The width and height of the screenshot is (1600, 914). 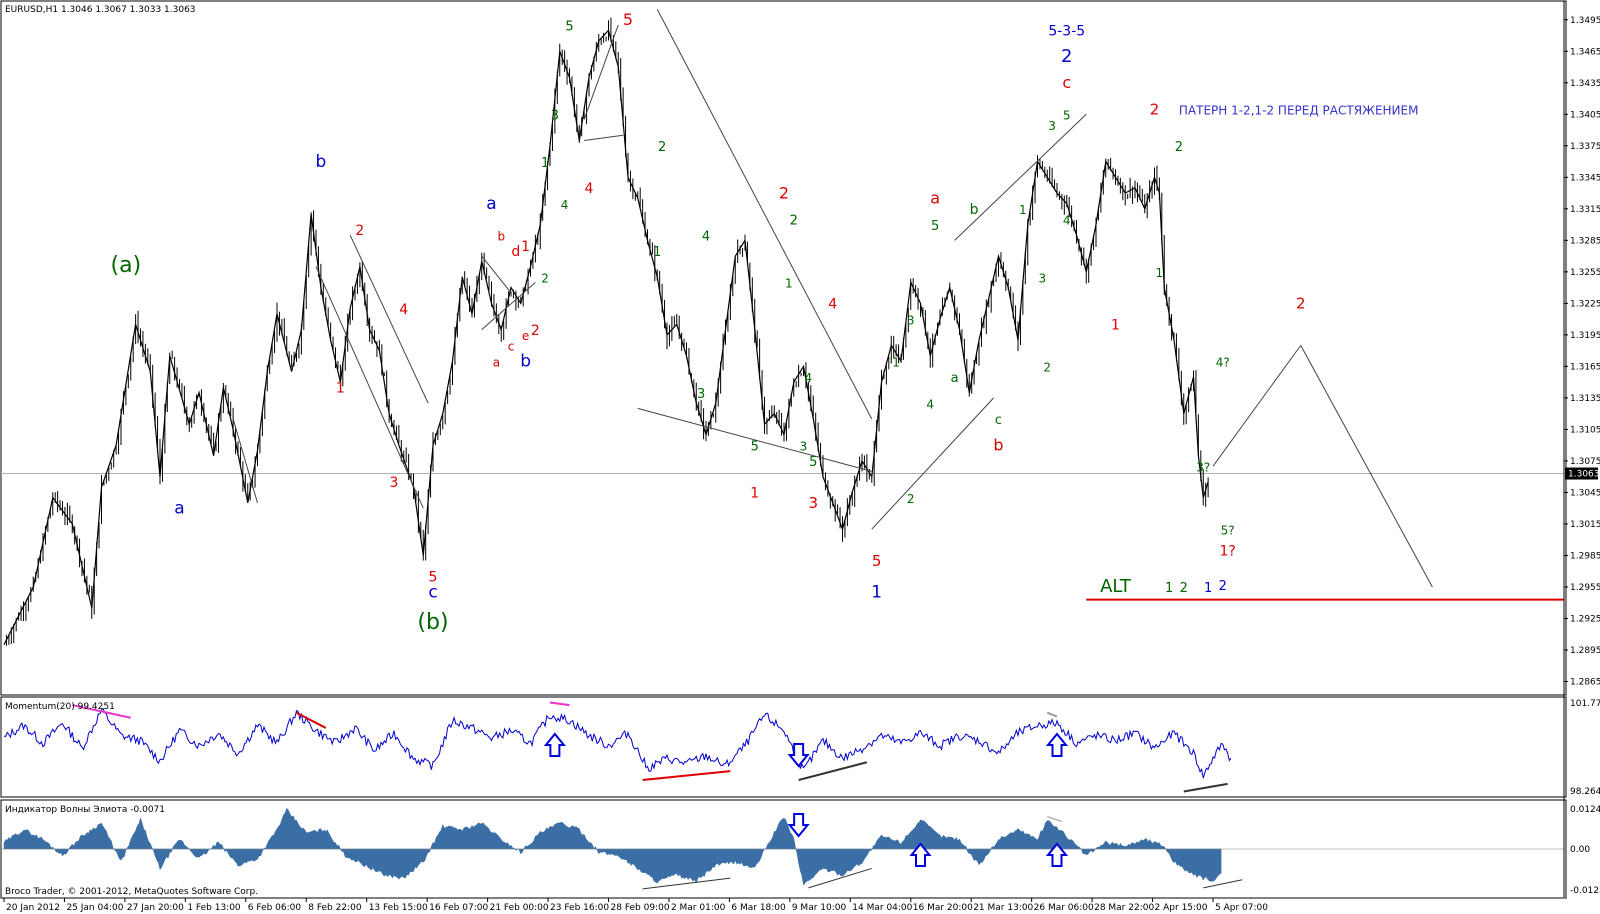 I want to click on momentum-axis-bottom: 98.2649, so click(x=1585, y=792).